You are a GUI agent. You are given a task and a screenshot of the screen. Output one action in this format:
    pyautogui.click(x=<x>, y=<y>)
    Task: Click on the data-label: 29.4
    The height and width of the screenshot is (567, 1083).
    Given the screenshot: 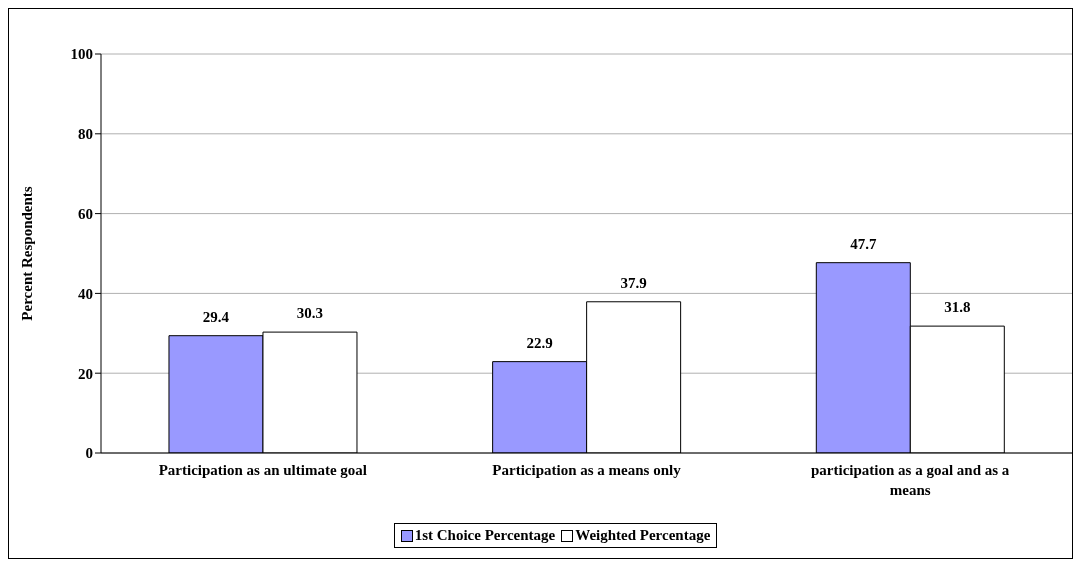 What is the action you would take?
    pyautogui.click(x=216, y=316)
    